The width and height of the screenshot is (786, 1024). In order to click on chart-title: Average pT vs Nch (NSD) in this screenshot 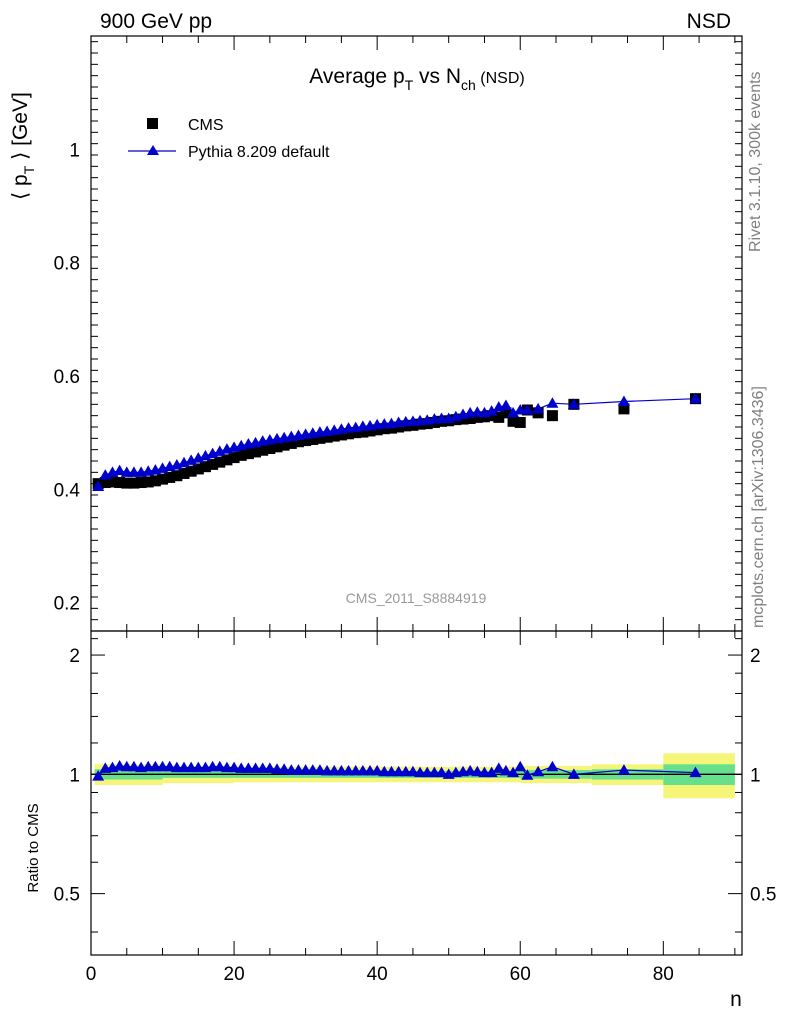, I will do `click(416, 79)`.